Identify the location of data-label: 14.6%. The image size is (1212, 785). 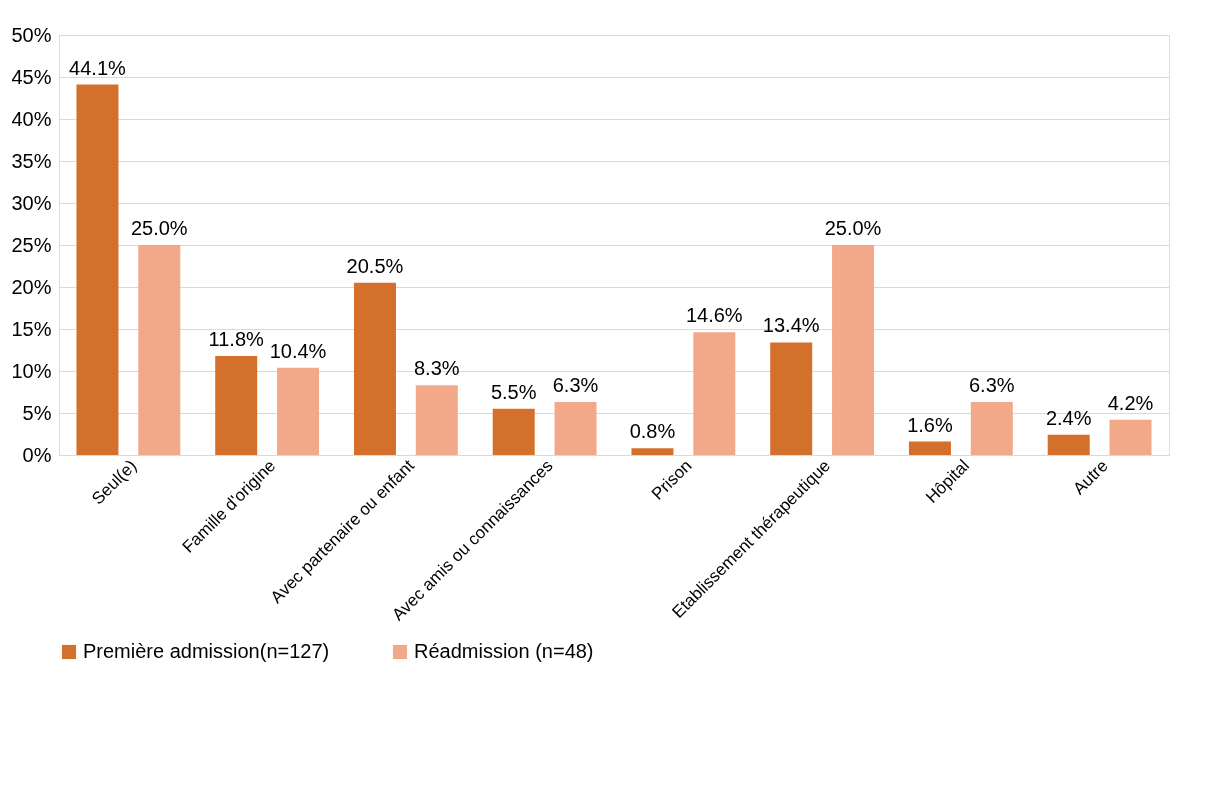
(714, 315).